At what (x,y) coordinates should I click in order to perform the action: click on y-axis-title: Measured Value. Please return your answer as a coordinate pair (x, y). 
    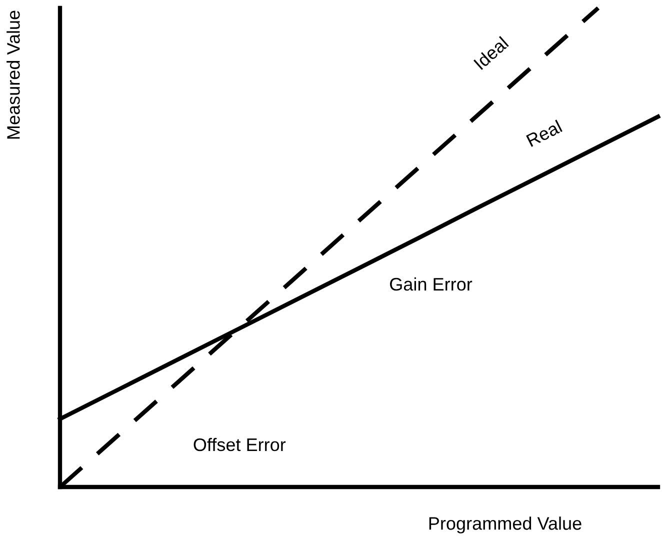
    Looking at the image, I should click on (13, 74).